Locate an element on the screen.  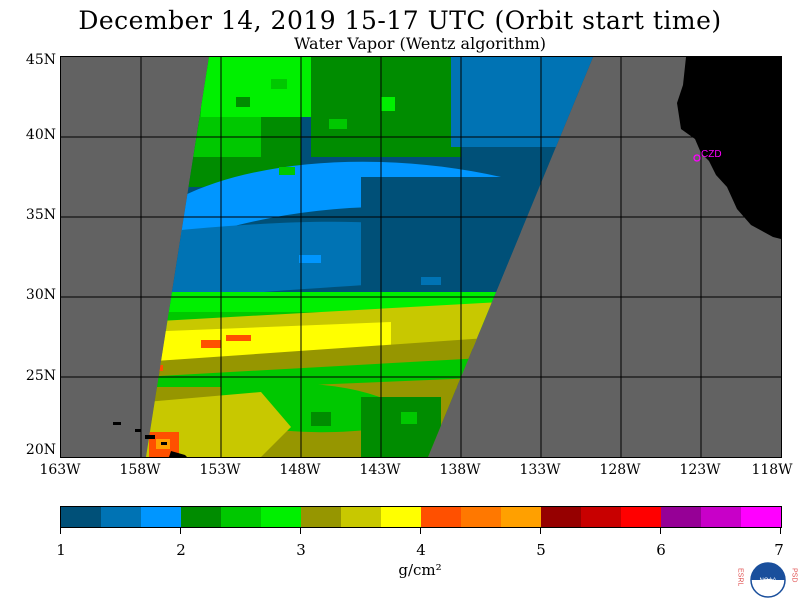
lon-label-138w: 138W is located at coordinates (460, 470).